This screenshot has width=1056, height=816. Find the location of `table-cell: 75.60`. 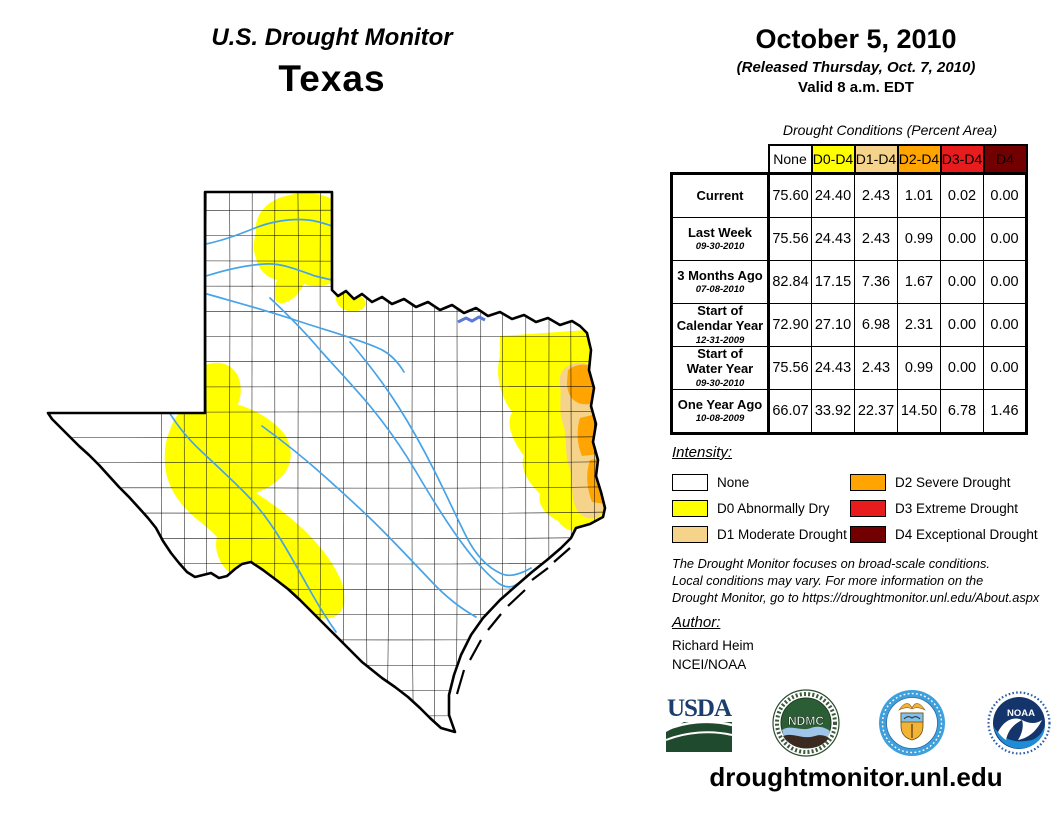

table-cell: 75.60 is located at coordinates (790, 195).